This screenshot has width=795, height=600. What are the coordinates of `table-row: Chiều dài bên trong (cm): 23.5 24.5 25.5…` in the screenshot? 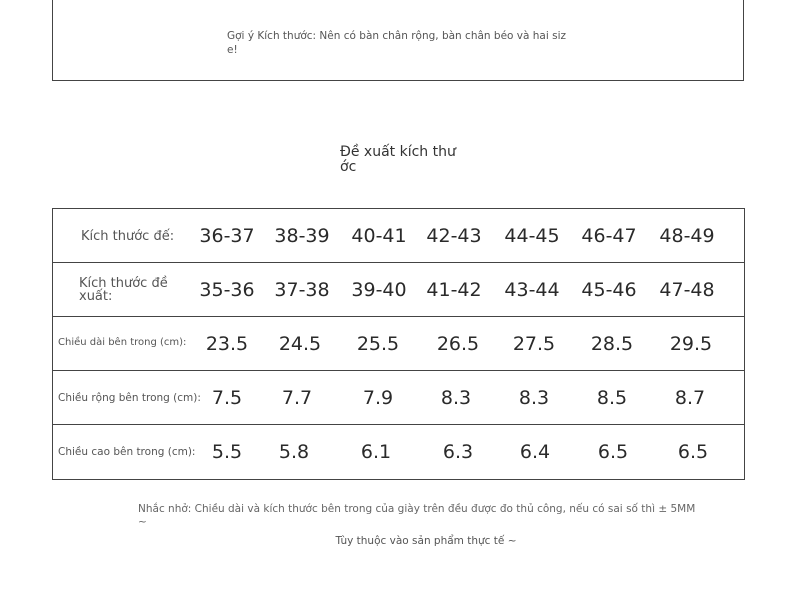 It's located at (398, 344).